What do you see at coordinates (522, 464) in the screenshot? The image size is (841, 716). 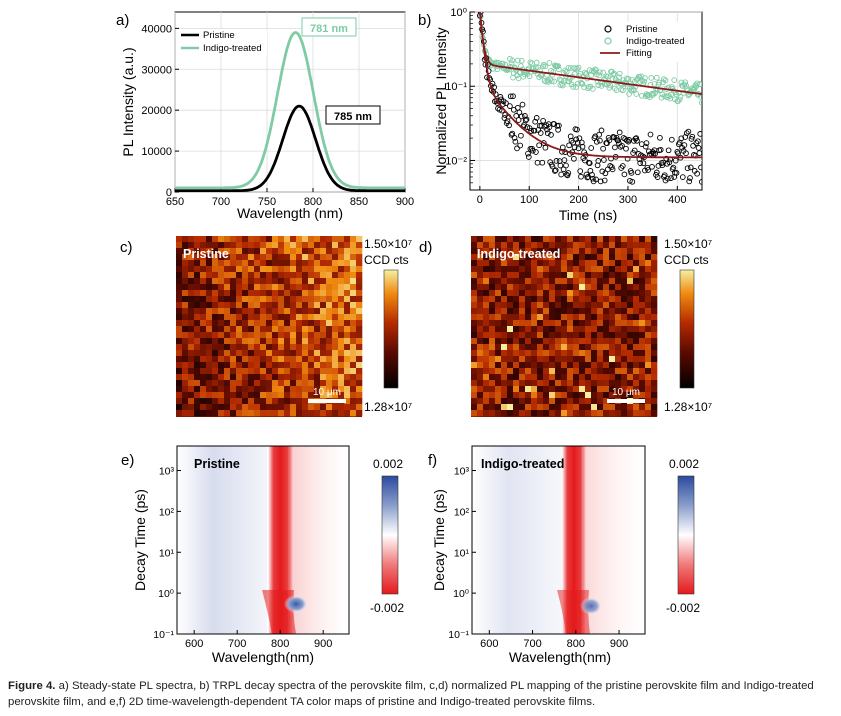 I see `ta-f-label: Indigo-treated` at bounding box center [522, 464].